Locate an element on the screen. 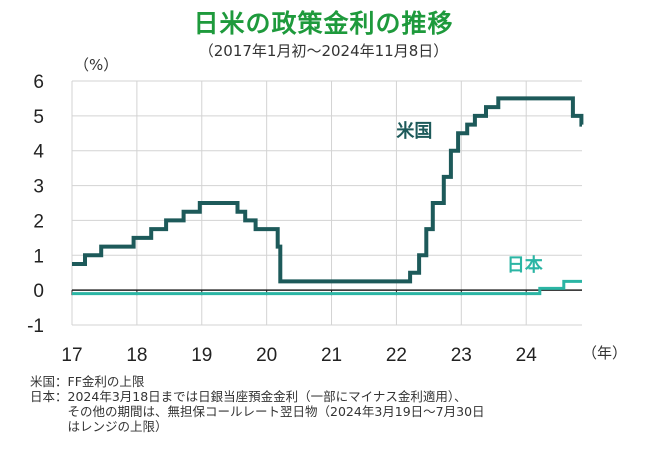 Image resolution: width=647 pixels, height=450 pixels. x-tick-label: 23 is located at coordinates (461, 355).